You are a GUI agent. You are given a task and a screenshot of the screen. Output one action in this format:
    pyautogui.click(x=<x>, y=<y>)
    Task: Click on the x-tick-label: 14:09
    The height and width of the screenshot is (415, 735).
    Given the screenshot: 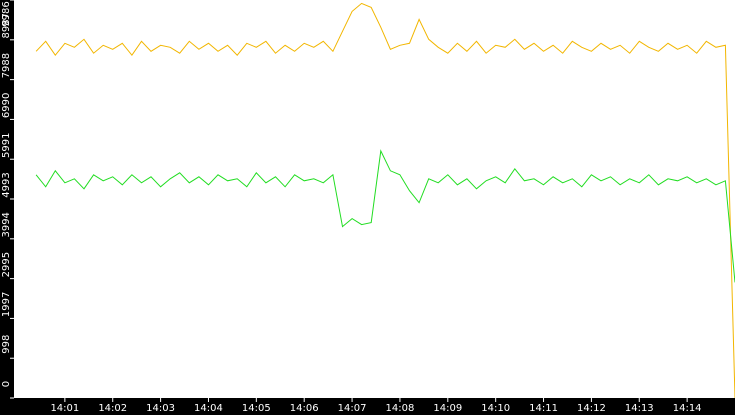 What is the action you would take?
    pyautogui.click(x=447, y=408)
    